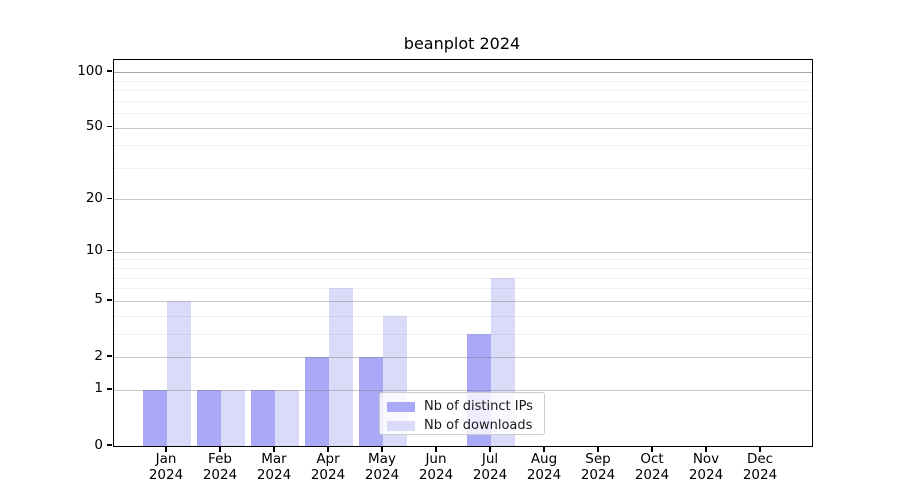 This screenshot has height=500, width=900. I want to click on x-tick-label: Apr 2024, so click(328, 467).